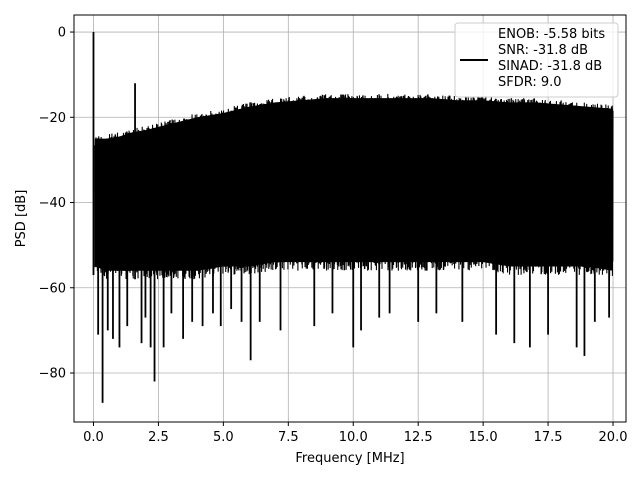 The width and height of the screenshot is (640, 480). I want to click on x-tick-label: 2.5, so click(158, 437).